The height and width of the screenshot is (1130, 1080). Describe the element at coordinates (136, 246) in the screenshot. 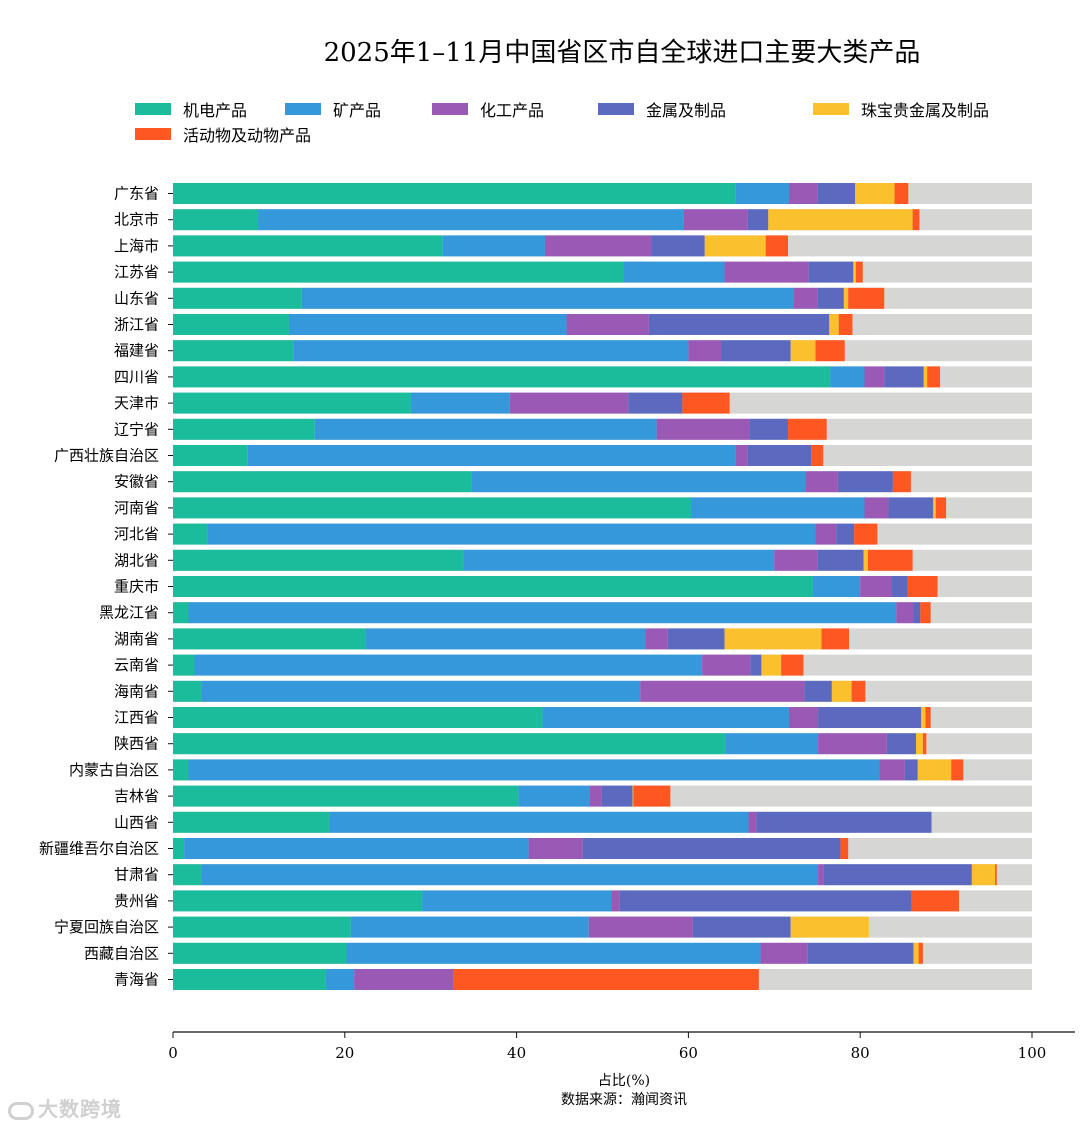

I see `category-label-2: 上海市` at that location.